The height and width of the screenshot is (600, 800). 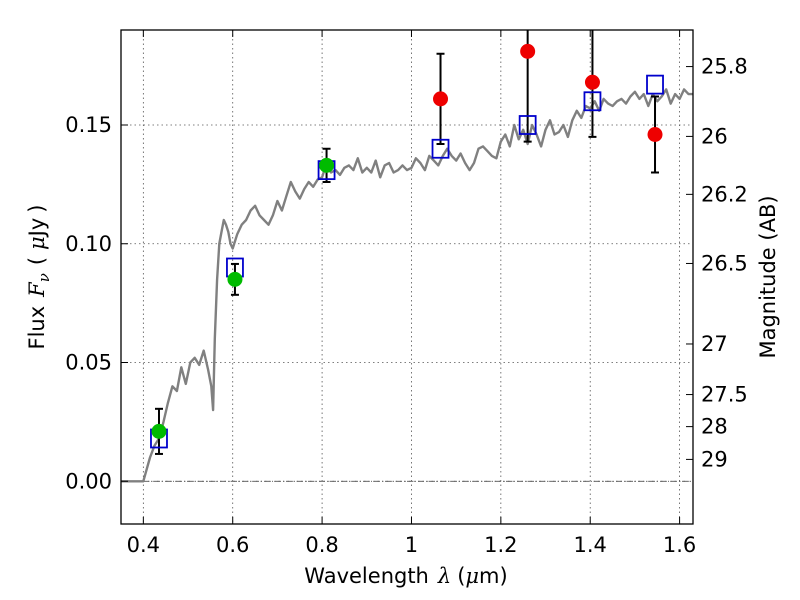 I want to click on right-tick-label: 29, so click(x=714, y=459).